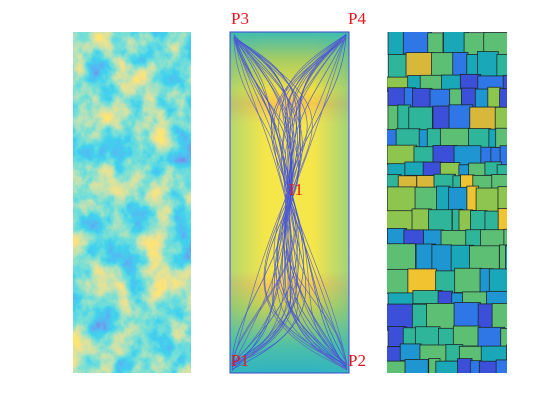  What do you see at coordinates (296, 189) in the screenshot?
I see `point-label: I1` at bounding box center [296, 189].